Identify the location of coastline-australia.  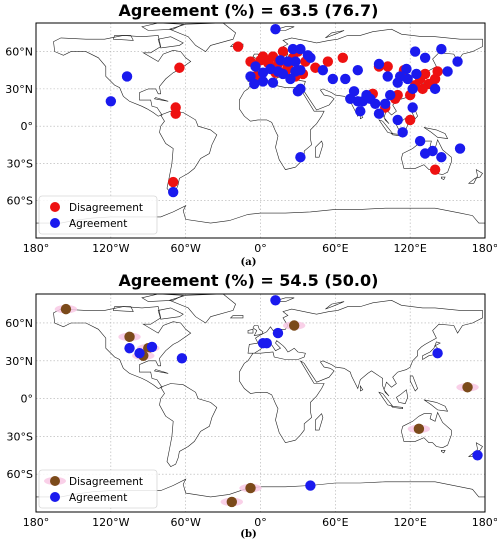
(426, 156).